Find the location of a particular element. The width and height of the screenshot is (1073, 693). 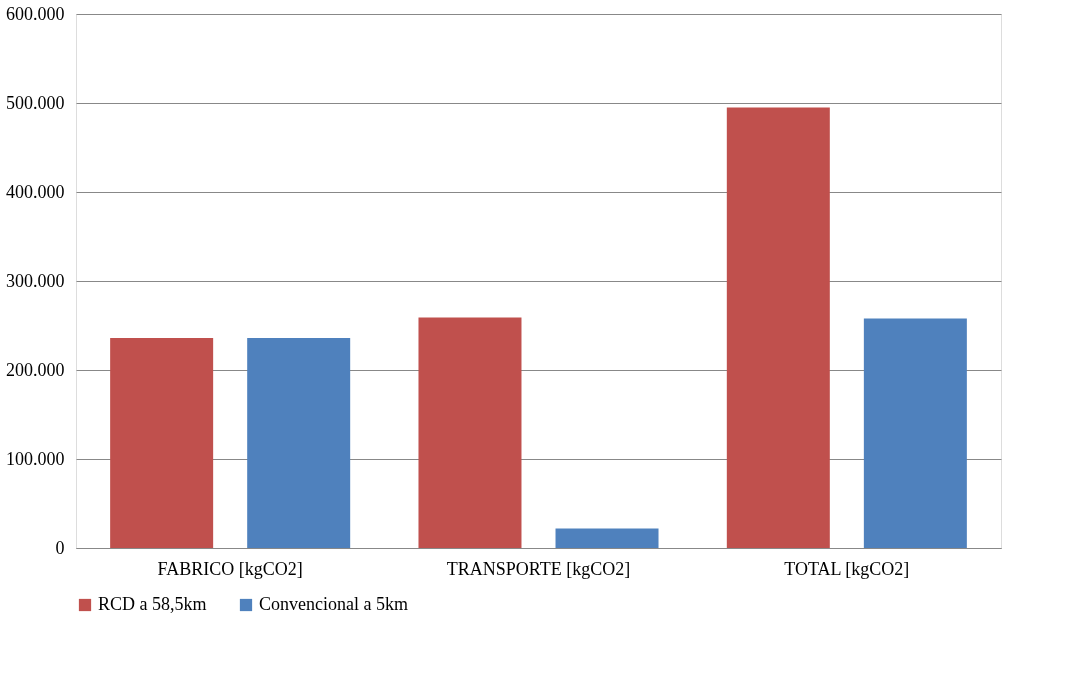

y-tick-label: 400.000 is located at coordinates (35, 191).